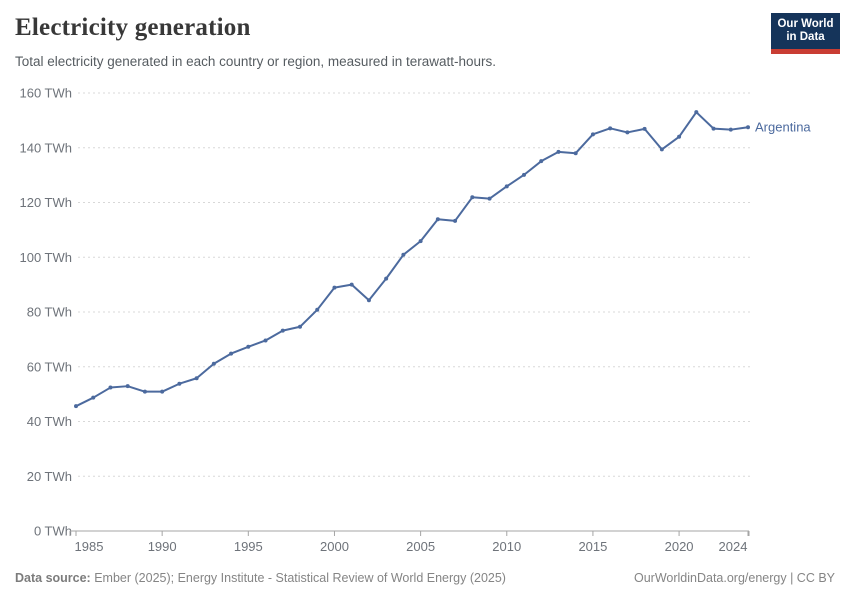  I want to click on y-tick-label: 20 TWh, so click(49, 476).